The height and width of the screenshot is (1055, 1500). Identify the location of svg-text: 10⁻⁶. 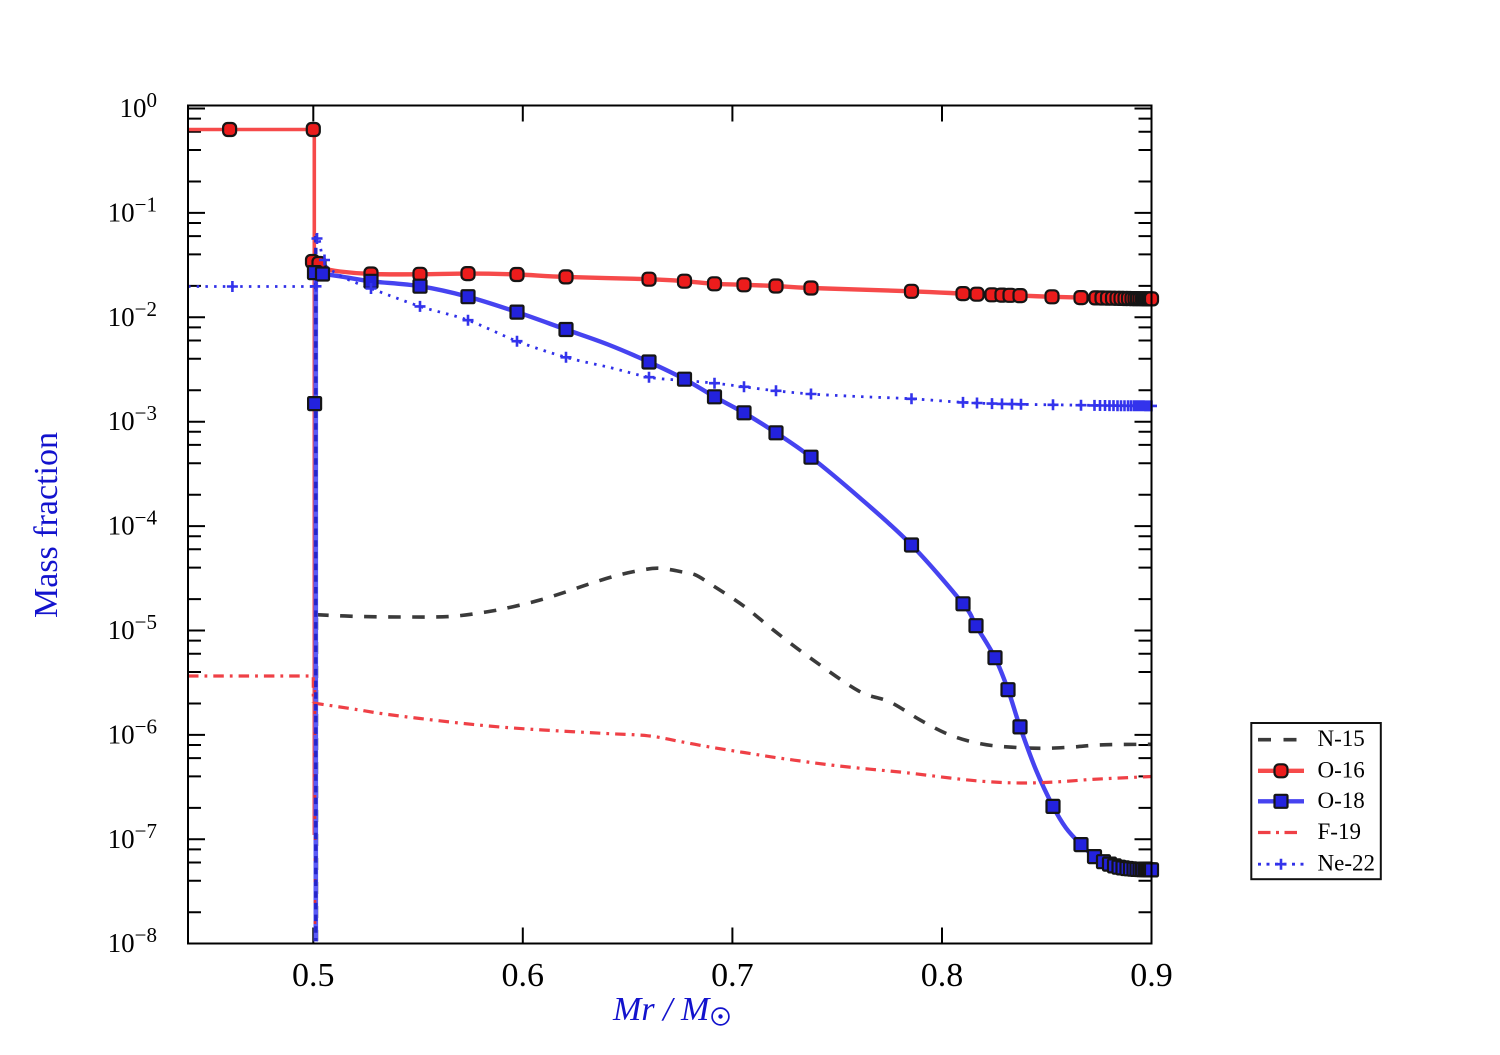
(132, 731).